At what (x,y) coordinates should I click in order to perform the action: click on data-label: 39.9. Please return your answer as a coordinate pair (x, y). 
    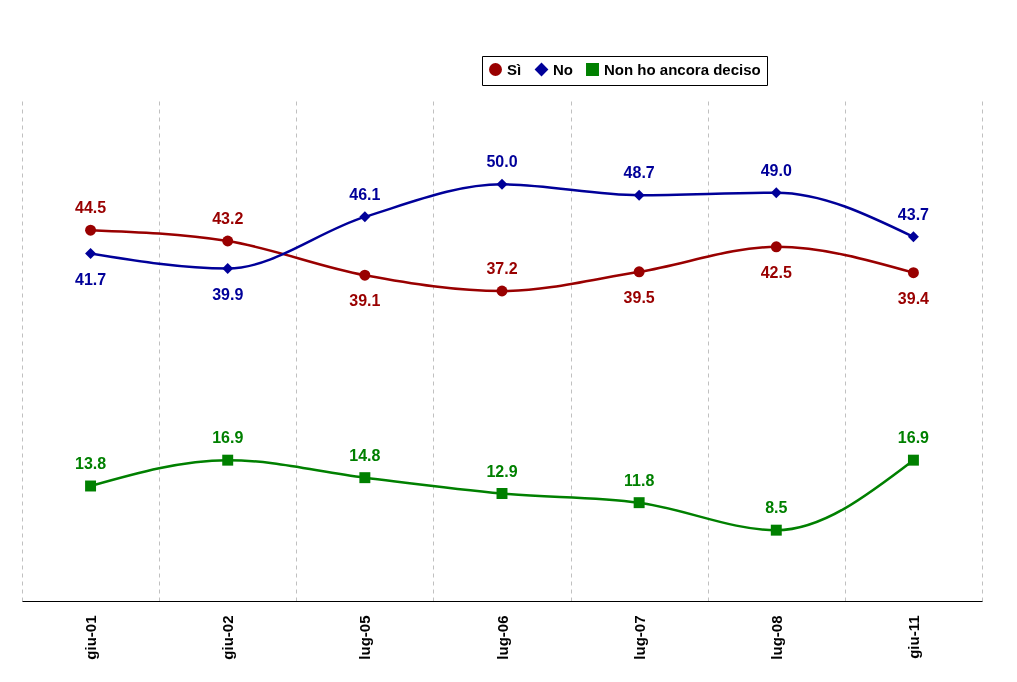
    Looking at the image, I should click on (228, 294).